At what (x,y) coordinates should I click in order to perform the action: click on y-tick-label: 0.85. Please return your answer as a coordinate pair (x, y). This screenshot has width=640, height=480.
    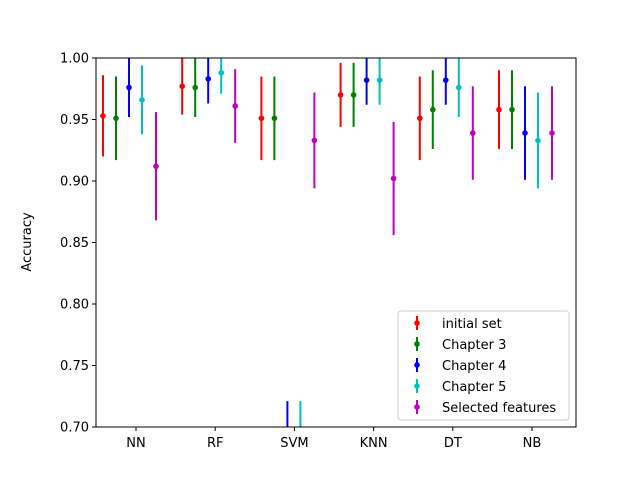
    Looking at the image, I should click on (74, 243).